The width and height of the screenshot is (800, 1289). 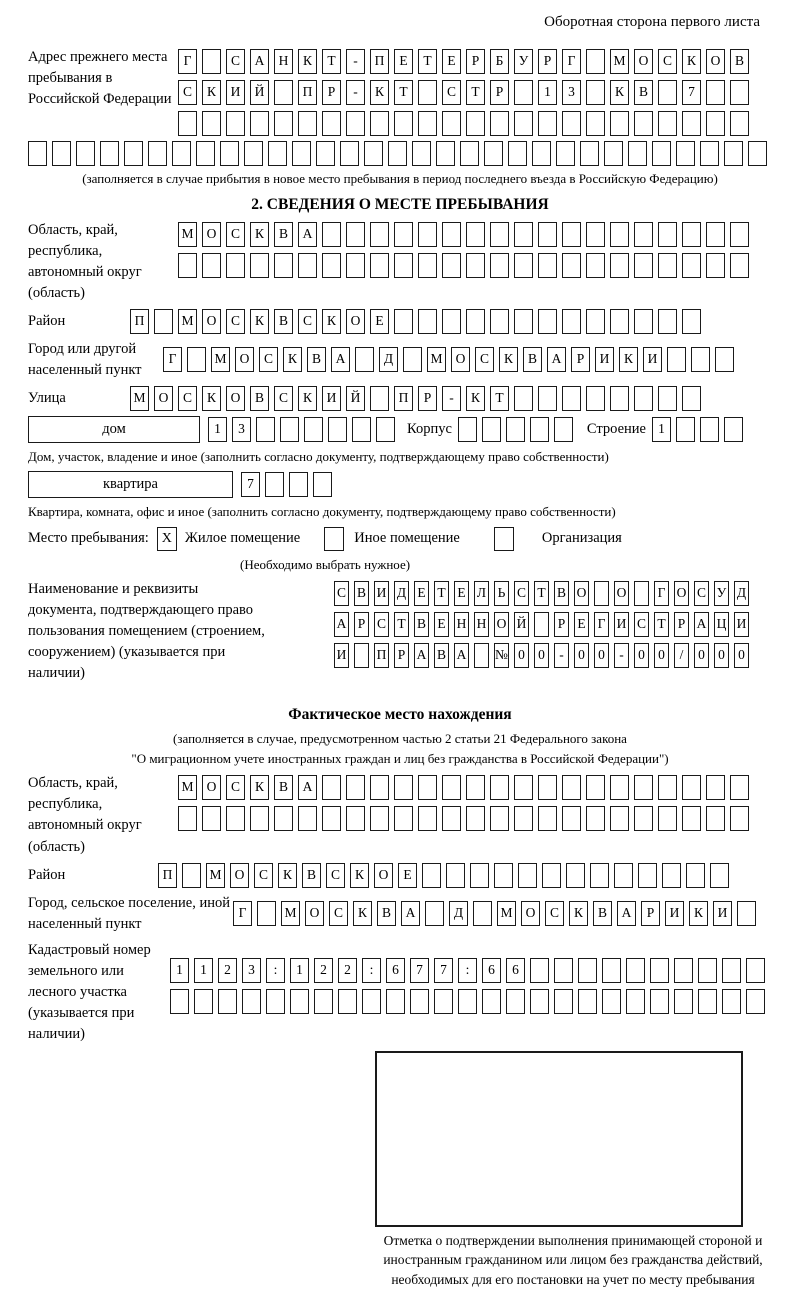 I want to click on char-box: У, so click(x=721, y=594).